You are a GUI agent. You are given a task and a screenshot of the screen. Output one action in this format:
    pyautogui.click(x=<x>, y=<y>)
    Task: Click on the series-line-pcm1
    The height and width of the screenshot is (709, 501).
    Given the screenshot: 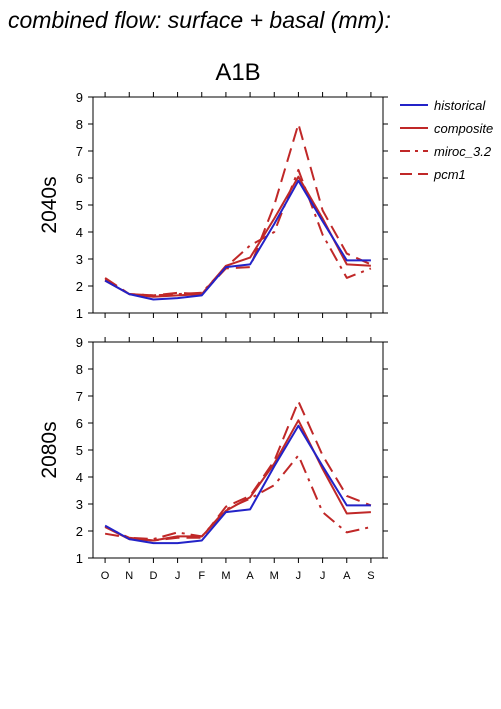 What is the action you would take?
    pyautogui.click(x=238, y=210)
    